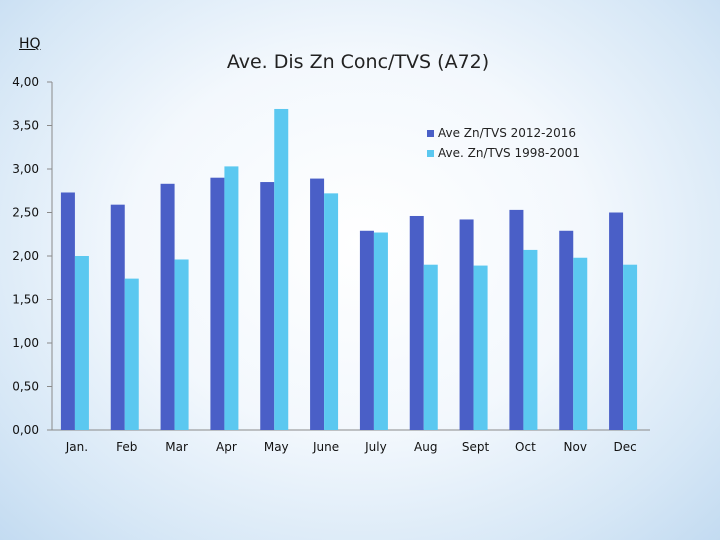  Describe the element at coordinates (507, 133) in the screenshot. I see `legend-label: Ave Zn/TVS 2012-2016` at that location.